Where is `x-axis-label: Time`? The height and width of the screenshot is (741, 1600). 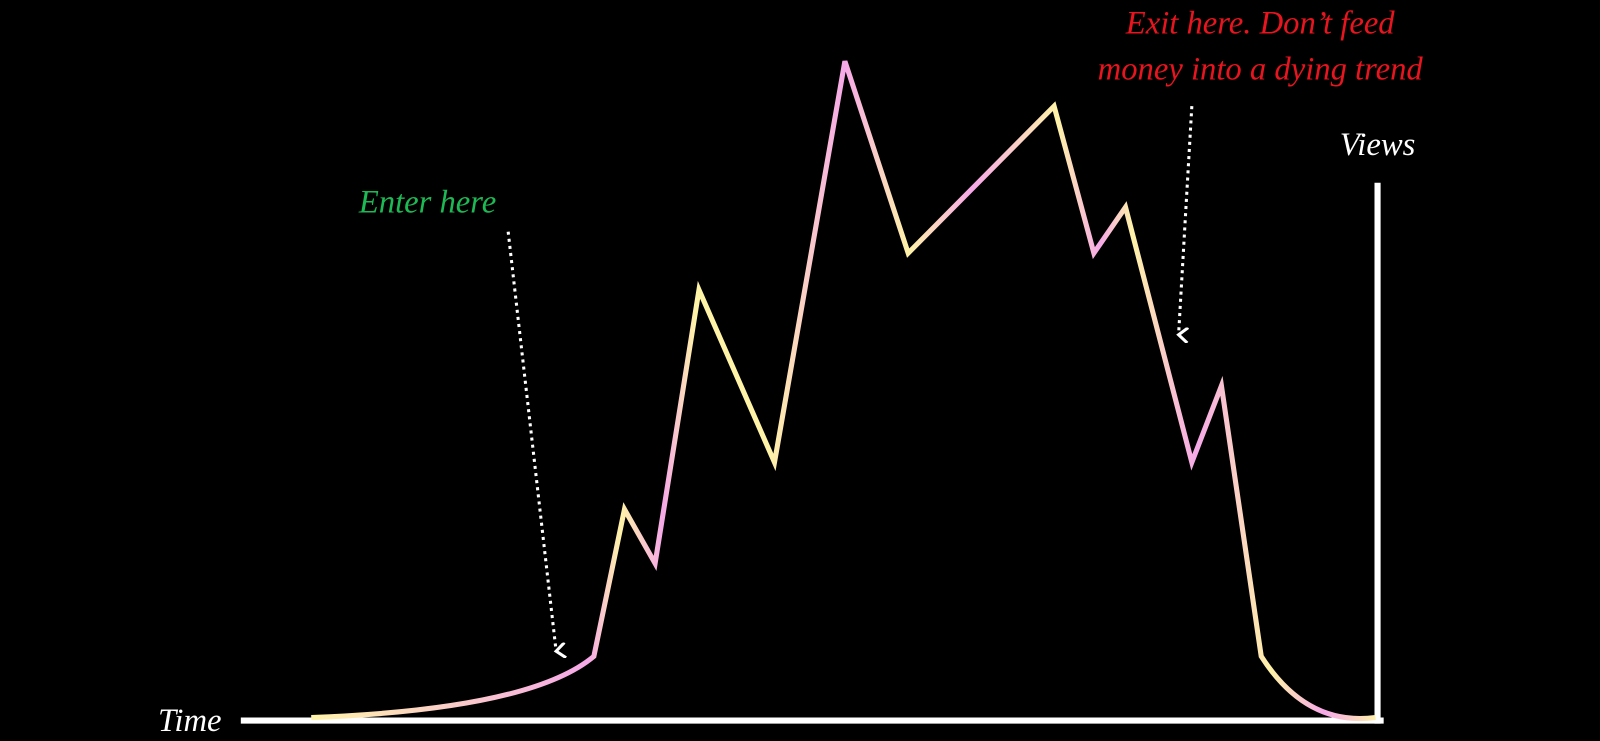 x-axis-label: Time is located at coordinates (189, 721).